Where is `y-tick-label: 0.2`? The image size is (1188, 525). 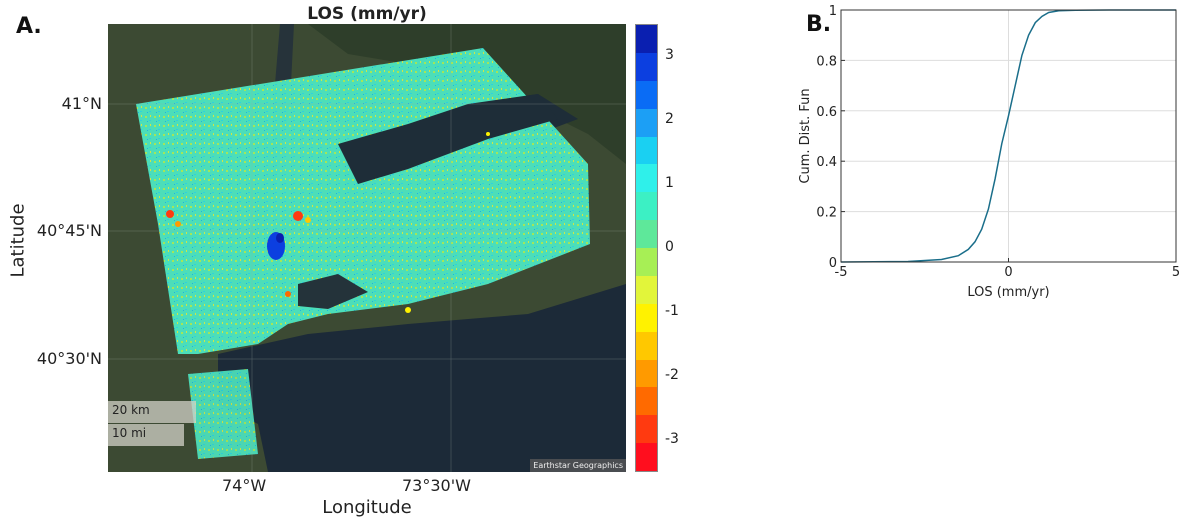 y-tick-label: 0.2 is located at coordinates (826, 213).